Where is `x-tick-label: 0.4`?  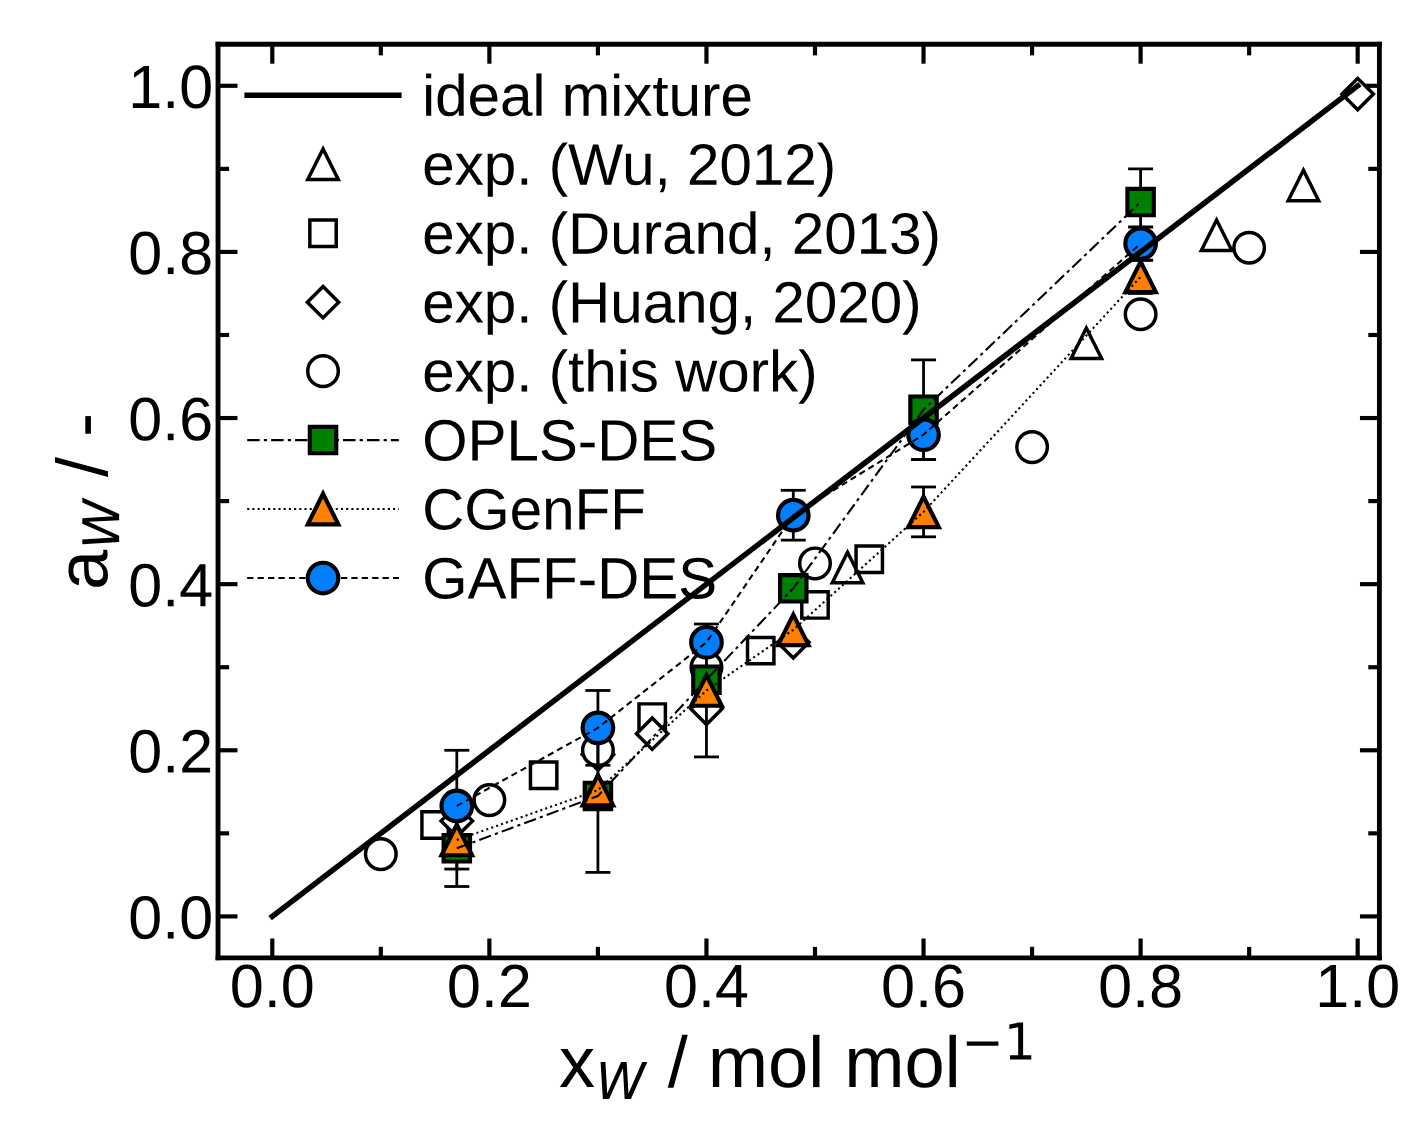
x-tick-label: 0.4 is located at coordinates (707, 986).